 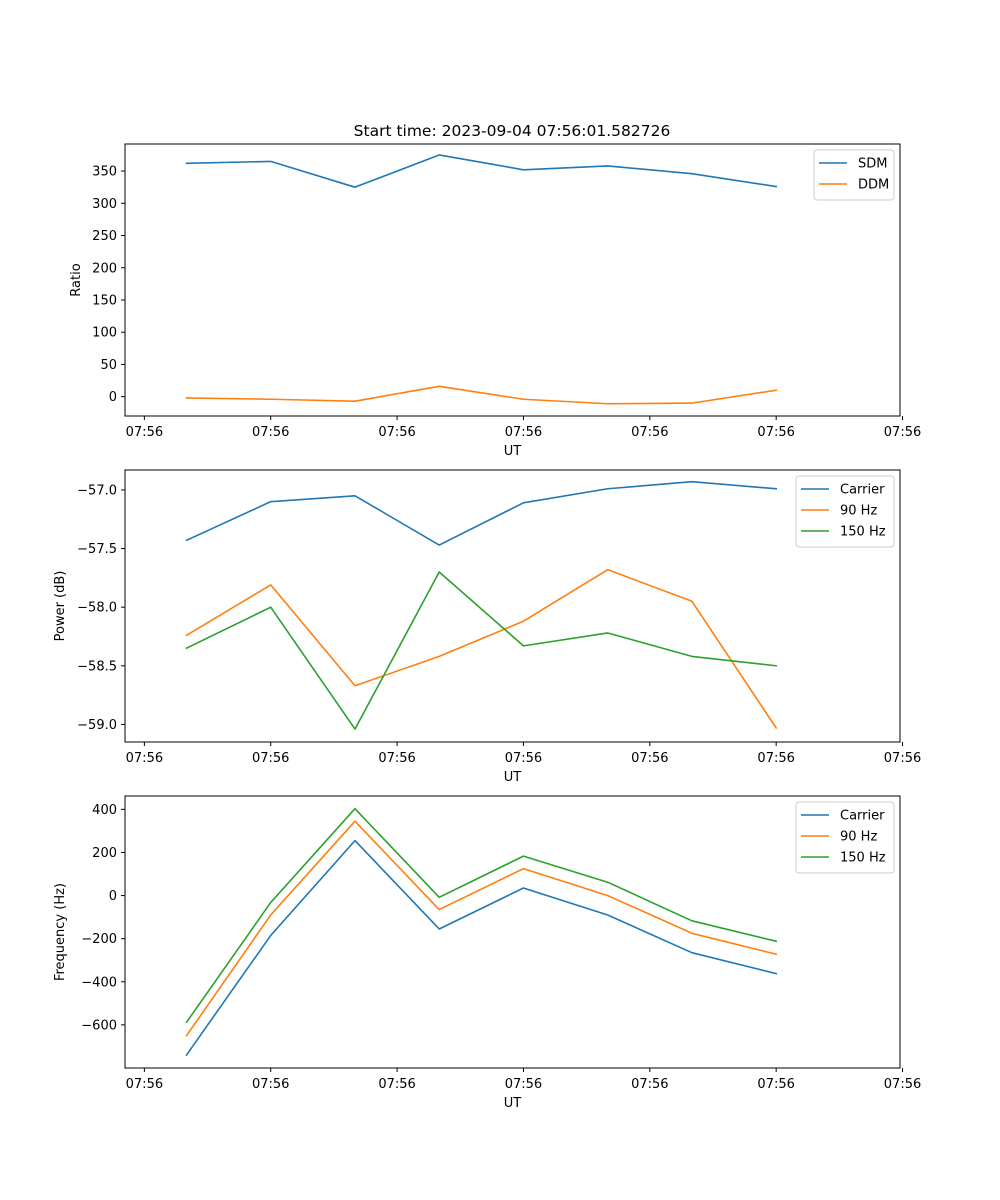 What do you see at coordinates (104, 300) in the screenshot?
I see `y-tick-label: 150` at bounding box center [104, 300].